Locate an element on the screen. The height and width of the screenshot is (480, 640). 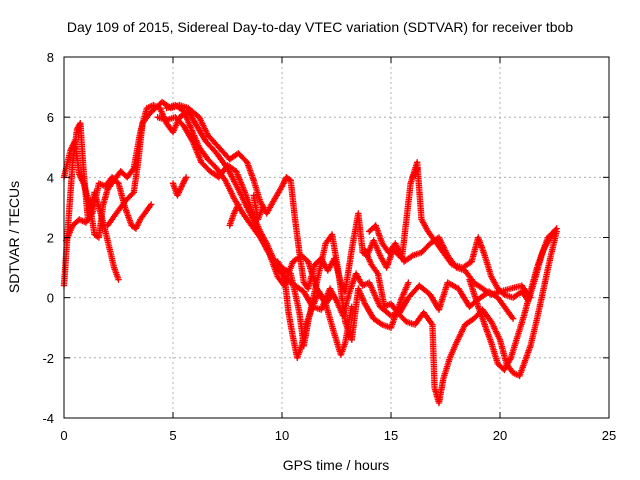
x-axis-label: GPS time / hours is located at coordinates (336, 465).